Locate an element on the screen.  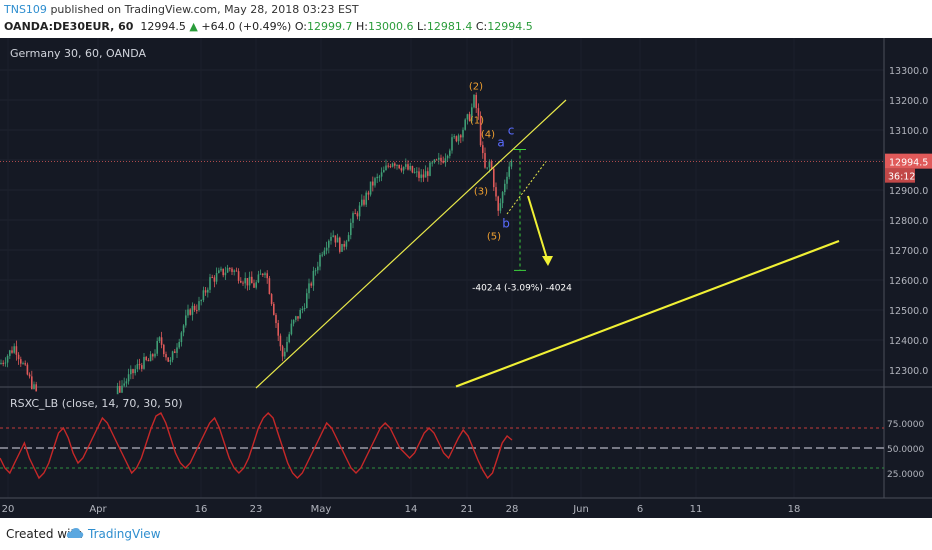
wave-label: (4) is located at coordinates (488, 135).